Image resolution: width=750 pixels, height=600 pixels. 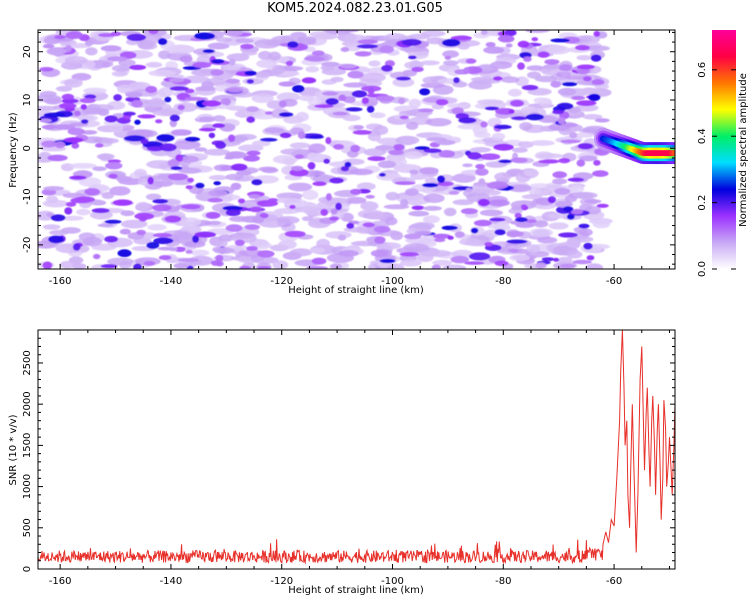 I want to click on x-tick-label: -140, so click(x=171, y=281).